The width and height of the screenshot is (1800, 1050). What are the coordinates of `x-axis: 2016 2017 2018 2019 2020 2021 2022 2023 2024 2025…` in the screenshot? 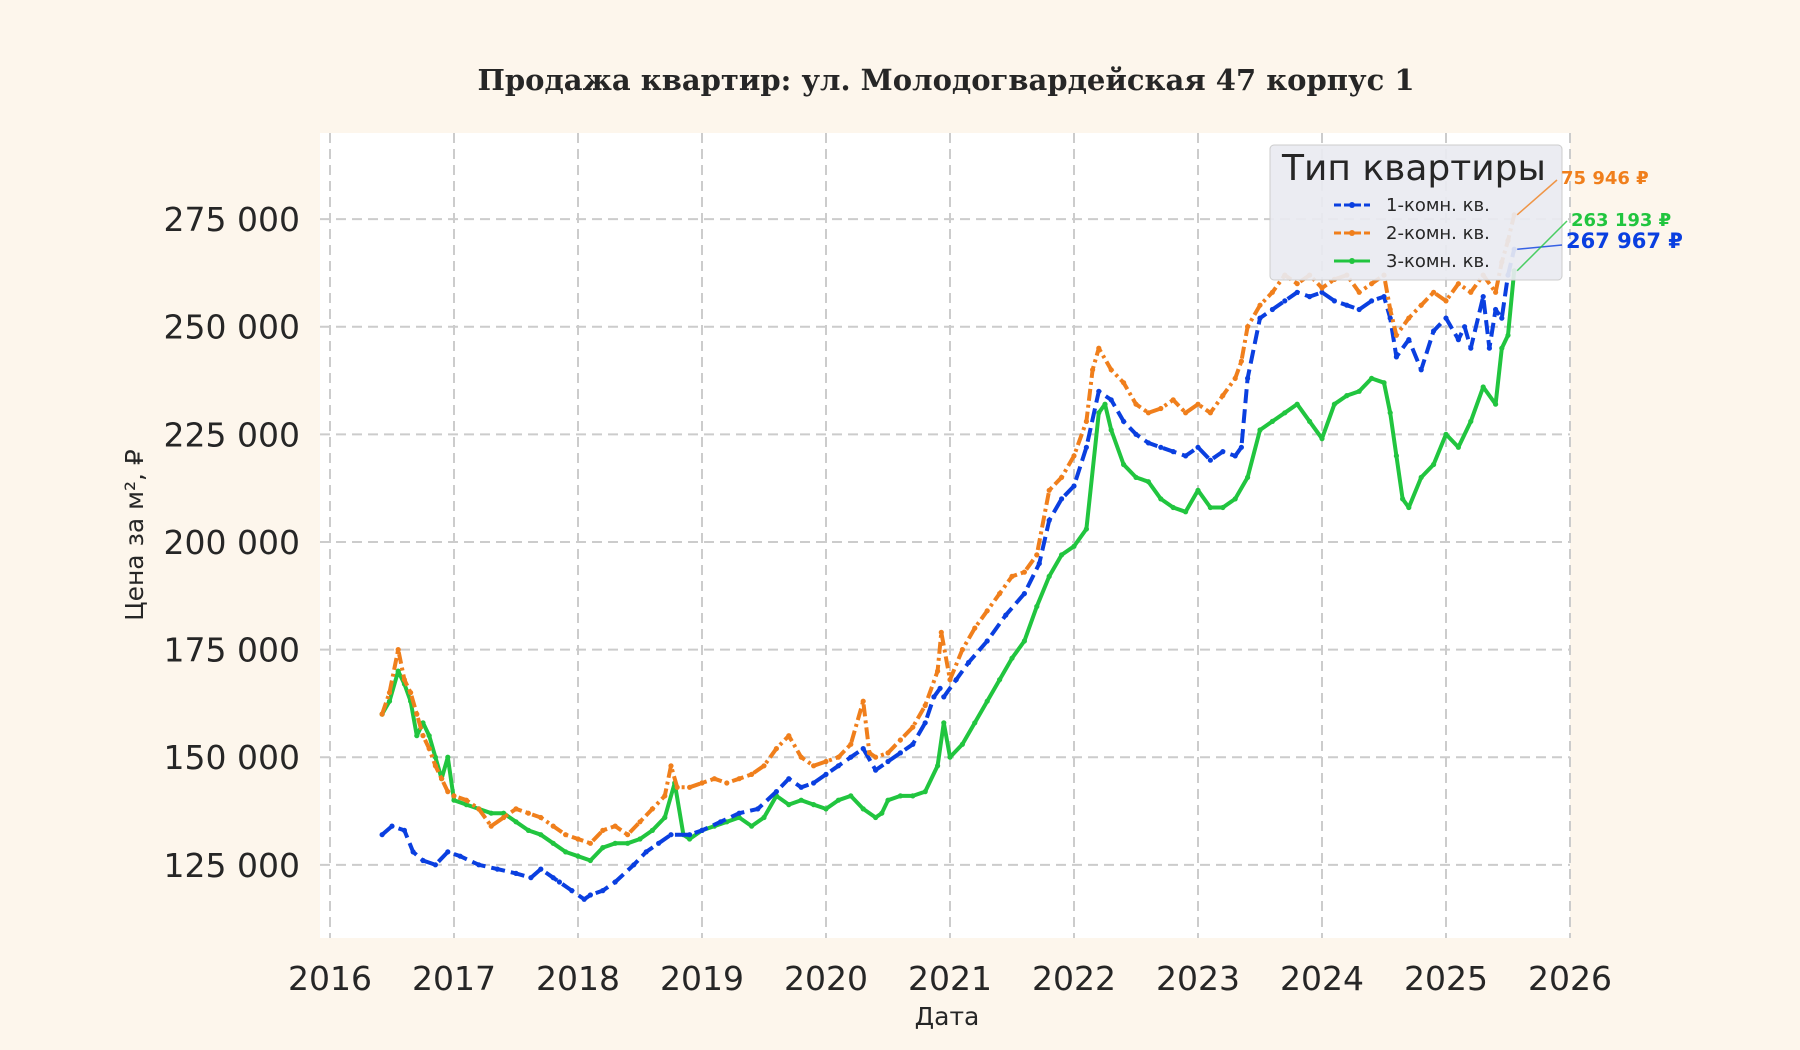 It's located at (950, 978).